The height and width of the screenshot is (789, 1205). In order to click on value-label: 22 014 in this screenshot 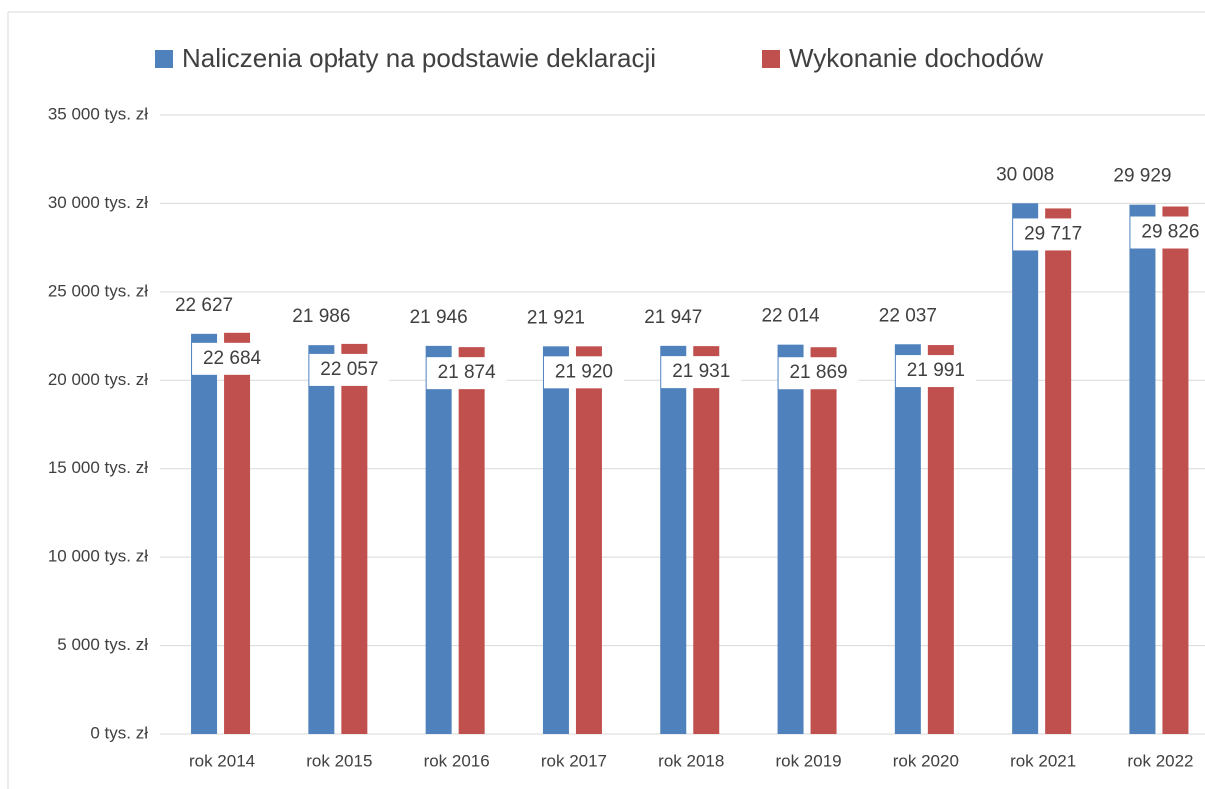, I will do `click(790, 316)`.